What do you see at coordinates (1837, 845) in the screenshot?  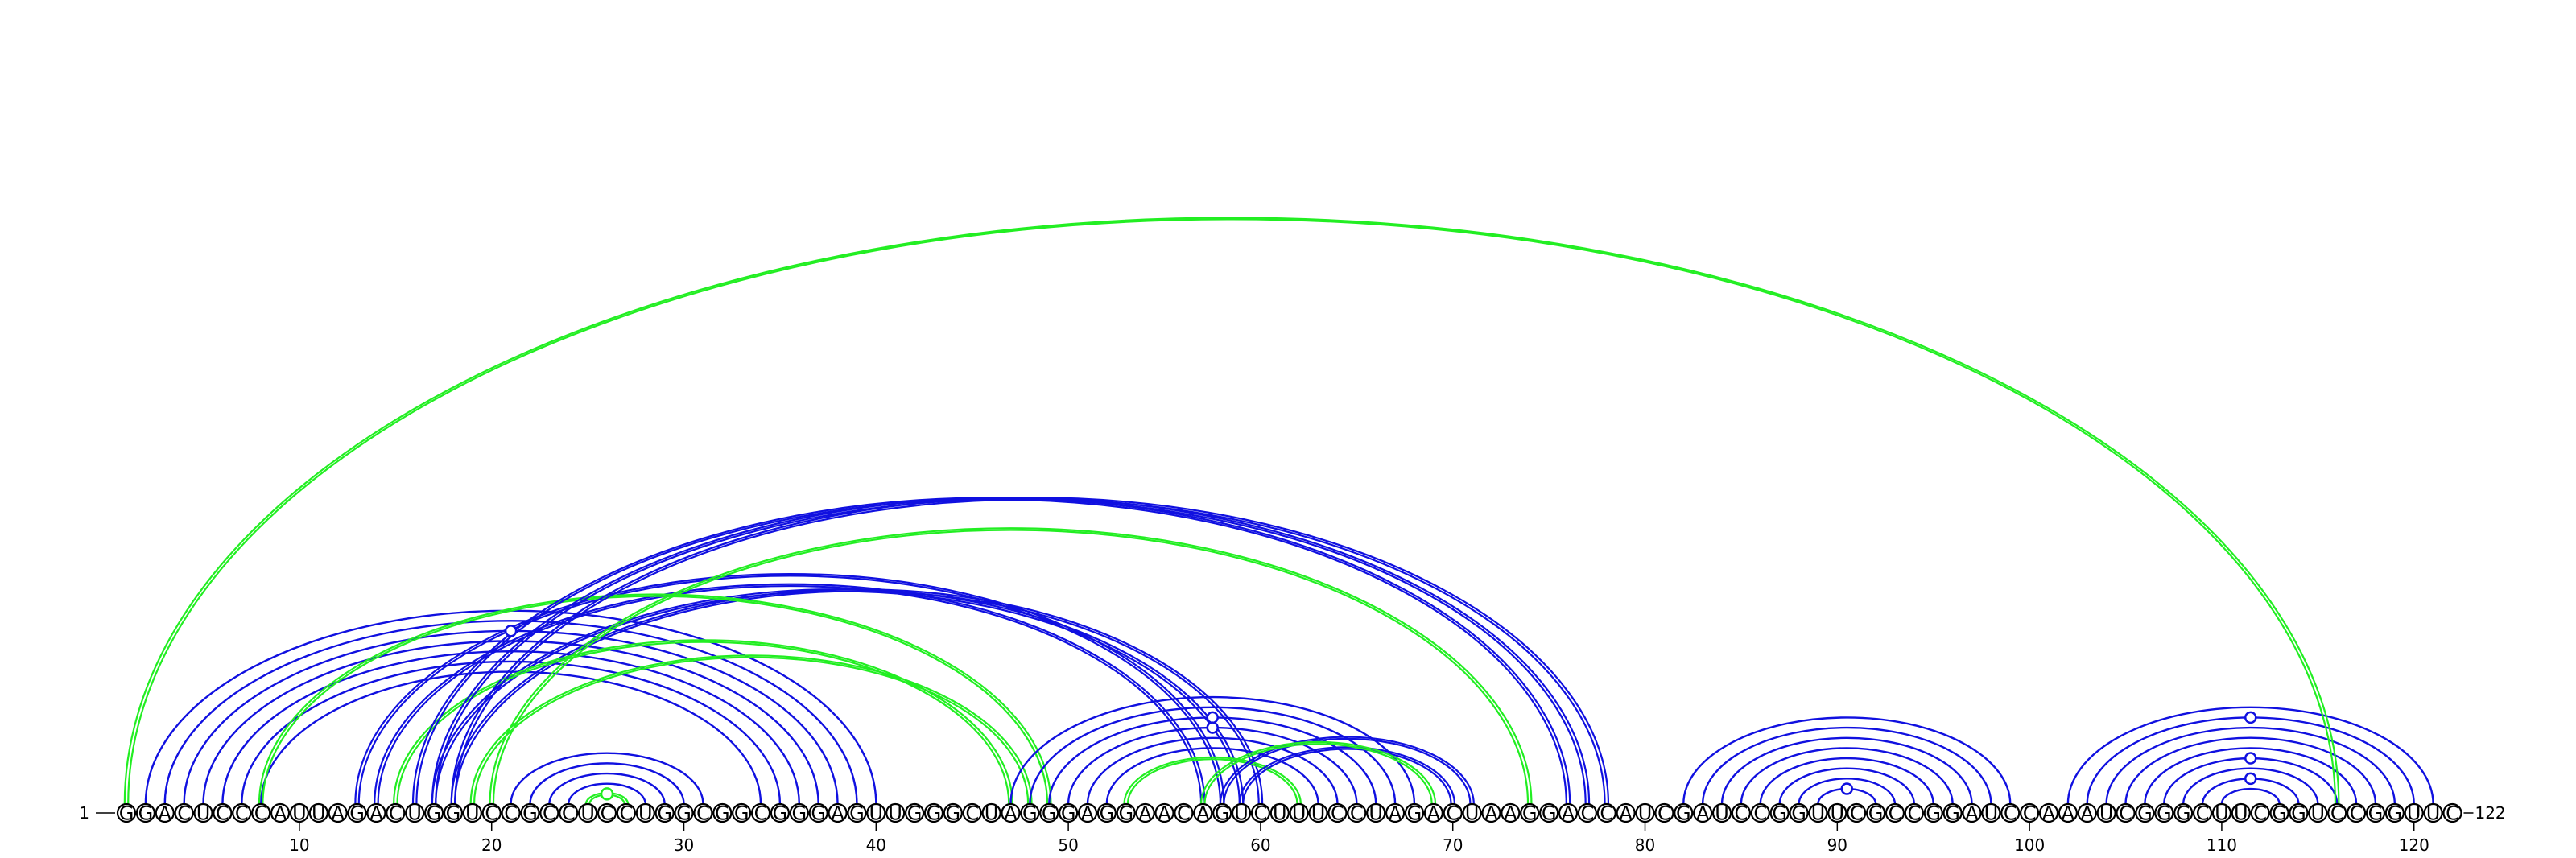 I see `axis-tick-label: 90` at bounding box center [1837, 845].